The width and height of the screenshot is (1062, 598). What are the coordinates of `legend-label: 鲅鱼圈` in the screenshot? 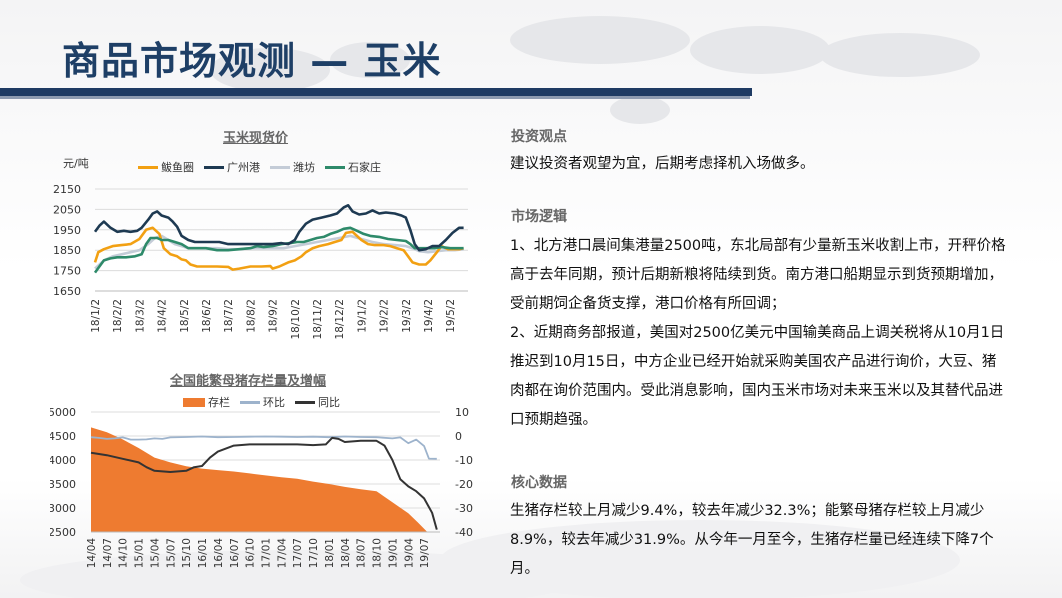 It's located at (177, 167).